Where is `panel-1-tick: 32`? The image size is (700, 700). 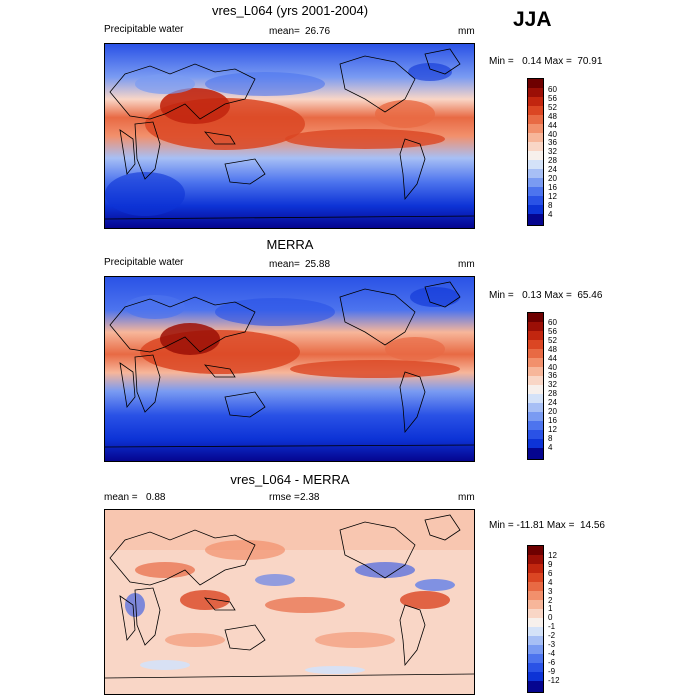 panel-1-tick: 32 is located at coordinates (552, 152).